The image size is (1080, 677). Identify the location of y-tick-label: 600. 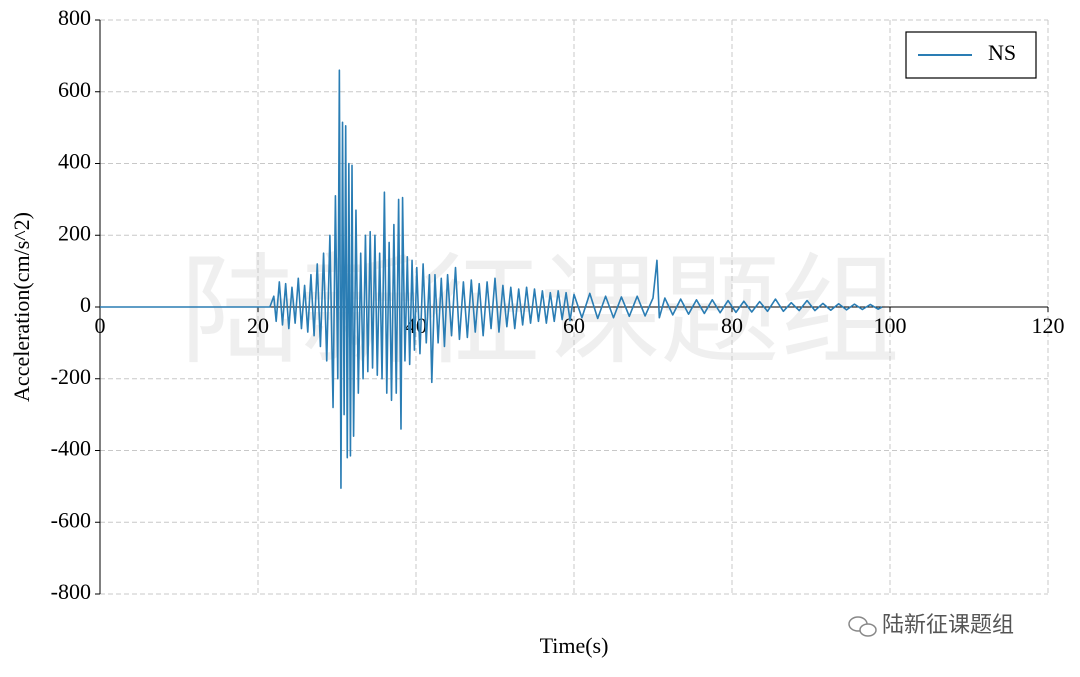
(74, 89).